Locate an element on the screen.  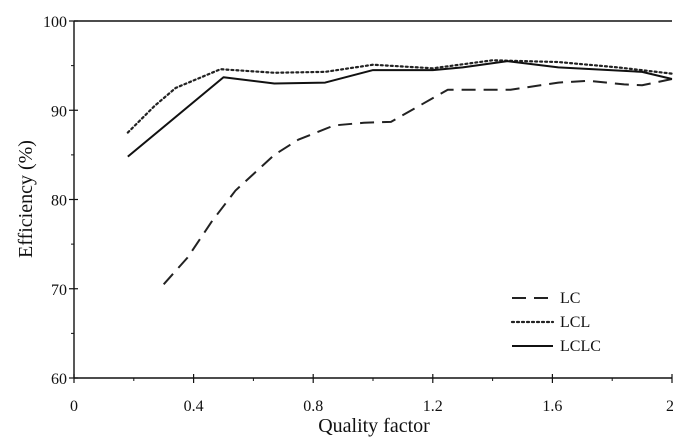
legend-label-lc: LC is located at coordinates (570, 298).